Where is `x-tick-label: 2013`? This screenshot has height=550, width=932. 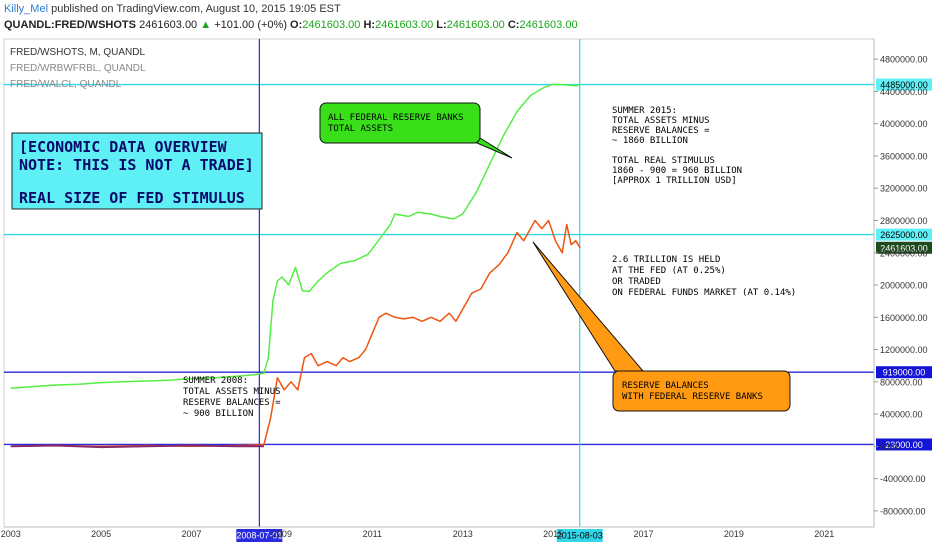 x-tick-label: 2013 is located at coordinates (463, 534).